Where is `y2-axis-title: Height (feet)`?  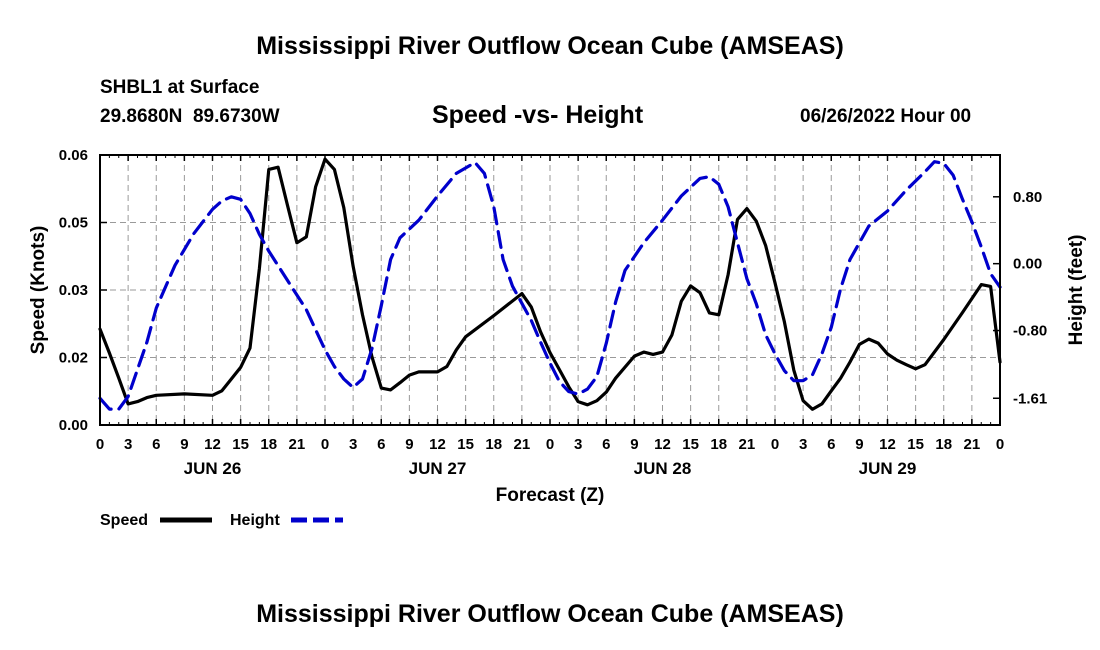
y2-axis-title: Height (feet) is located at coordinates (1076, 290).